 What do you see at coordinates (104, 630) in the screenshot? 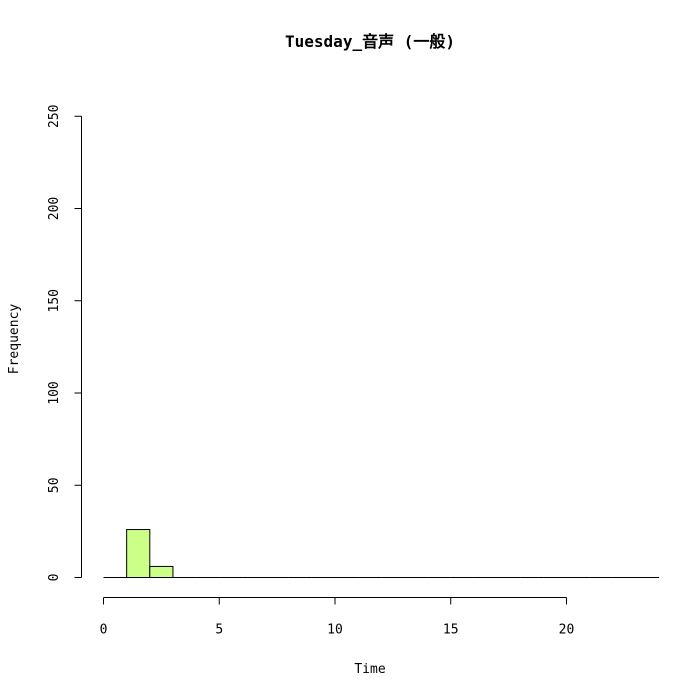
I see `x-tick-label: 0` at bounding box center [104, 630].